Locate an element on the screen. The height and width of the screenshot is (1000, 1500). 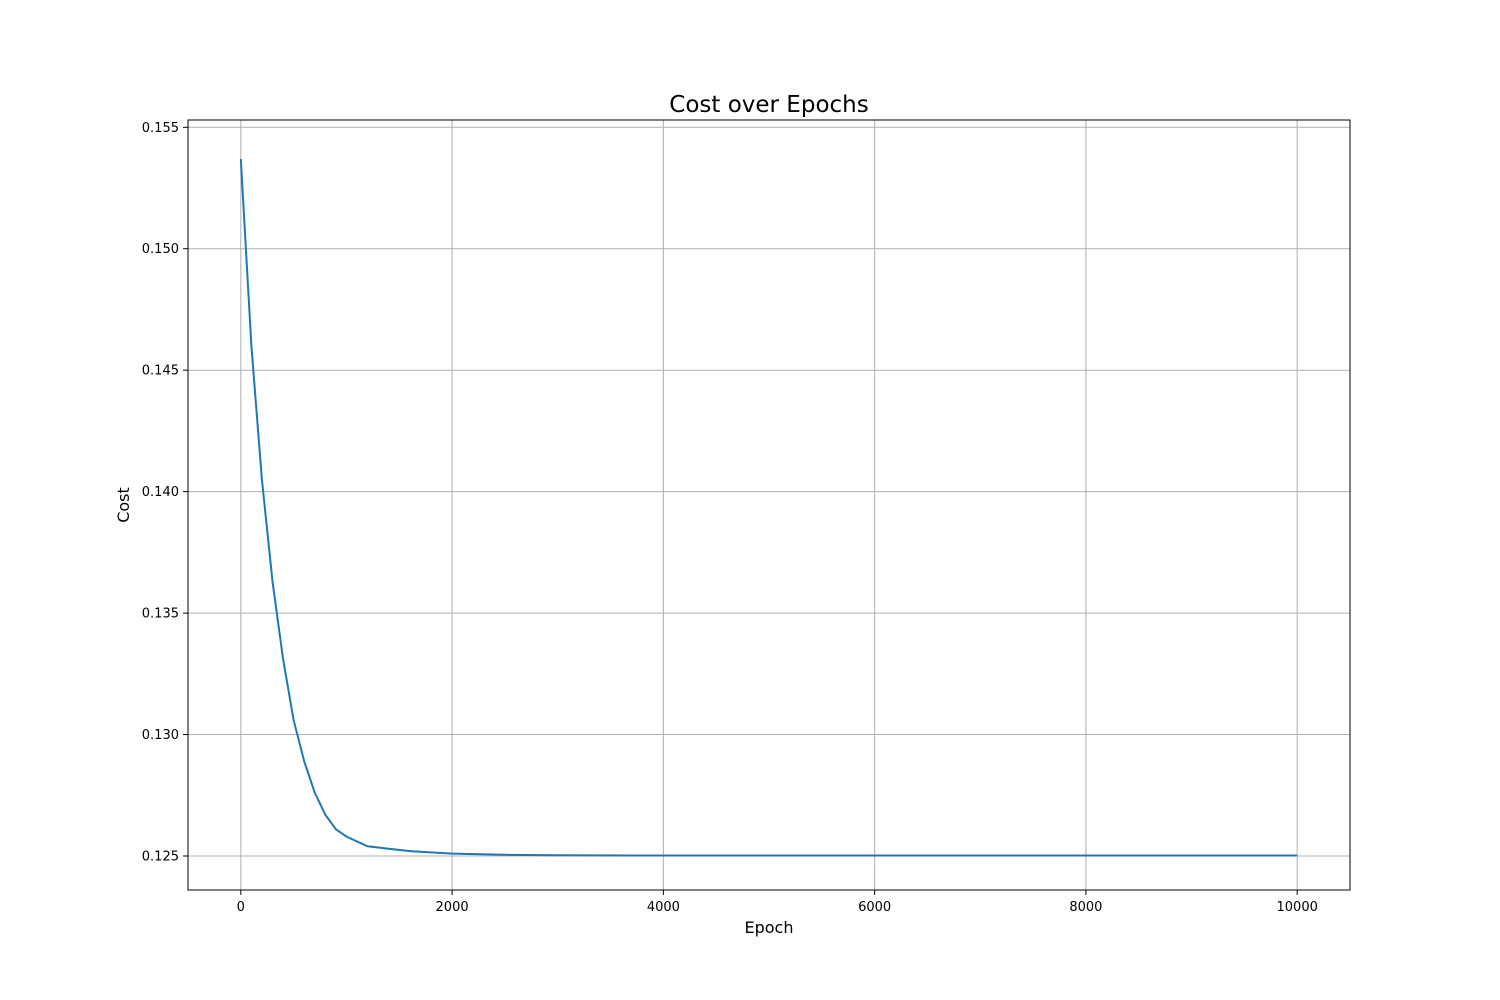
chart-title: Cost over Epochs is located at coordinates (768, 105).